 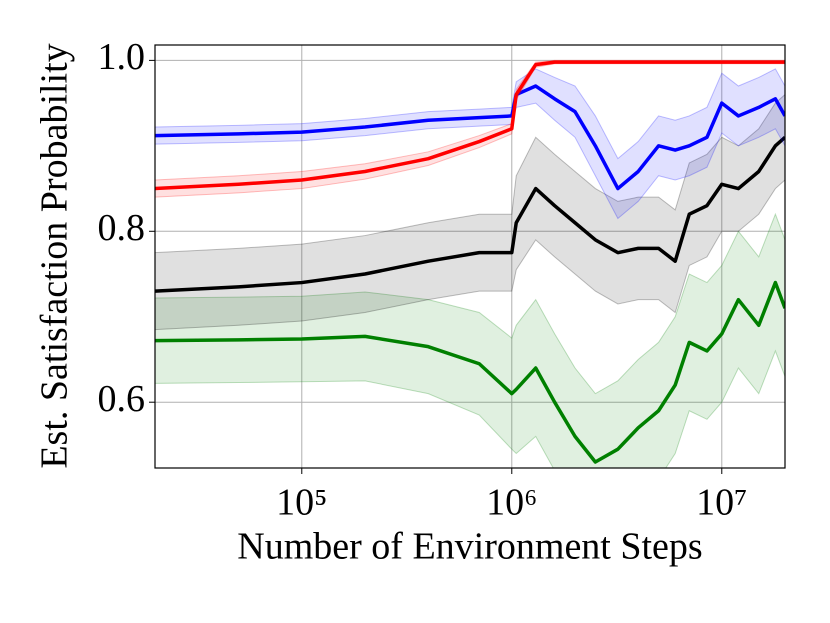 I want to click on y-tick-label: 1.0, so click(x=122, y=57).